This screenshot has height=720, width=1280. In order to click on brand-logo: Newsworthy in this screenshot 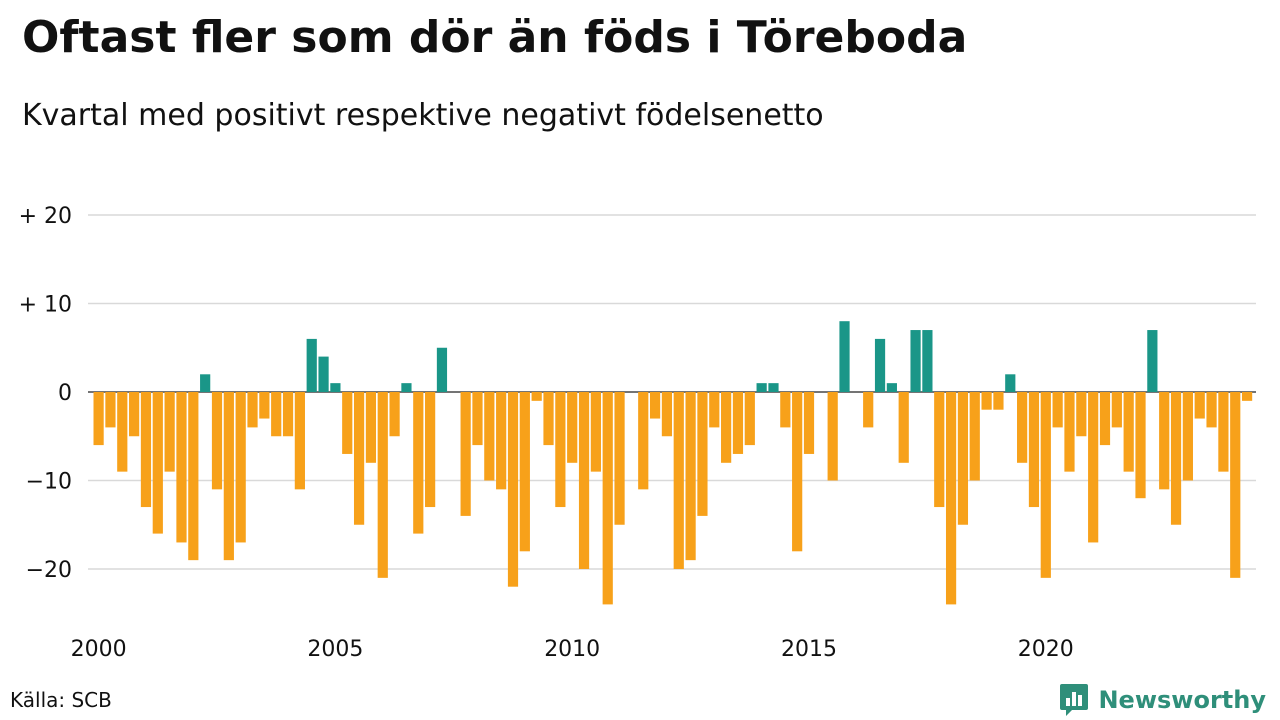, I will do `click(1162, 700)`.